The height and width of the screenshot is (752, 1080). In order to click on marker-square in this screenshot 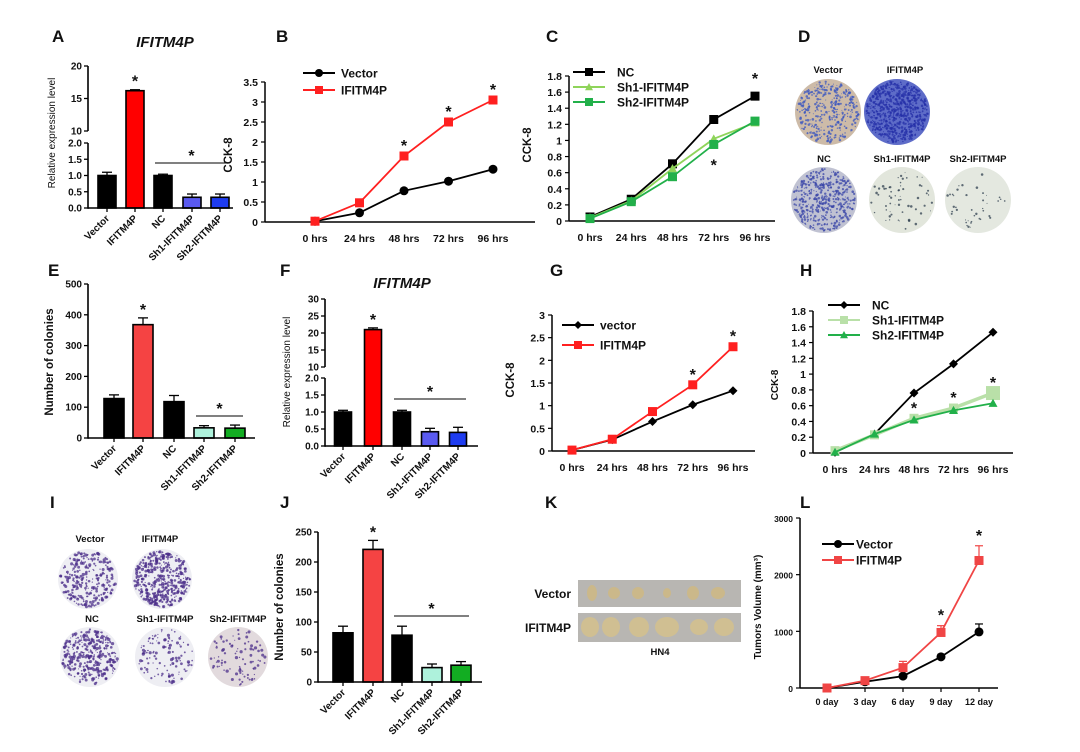, I will do `click(693, 385)`.